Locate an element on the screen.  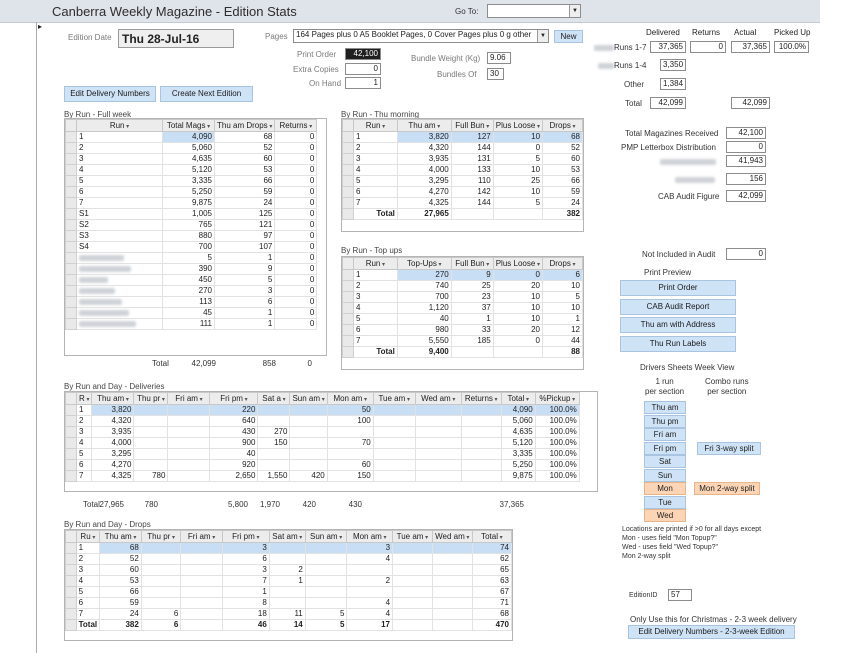
col-drops: Drops ▾ is located at coordinates (562, 263).